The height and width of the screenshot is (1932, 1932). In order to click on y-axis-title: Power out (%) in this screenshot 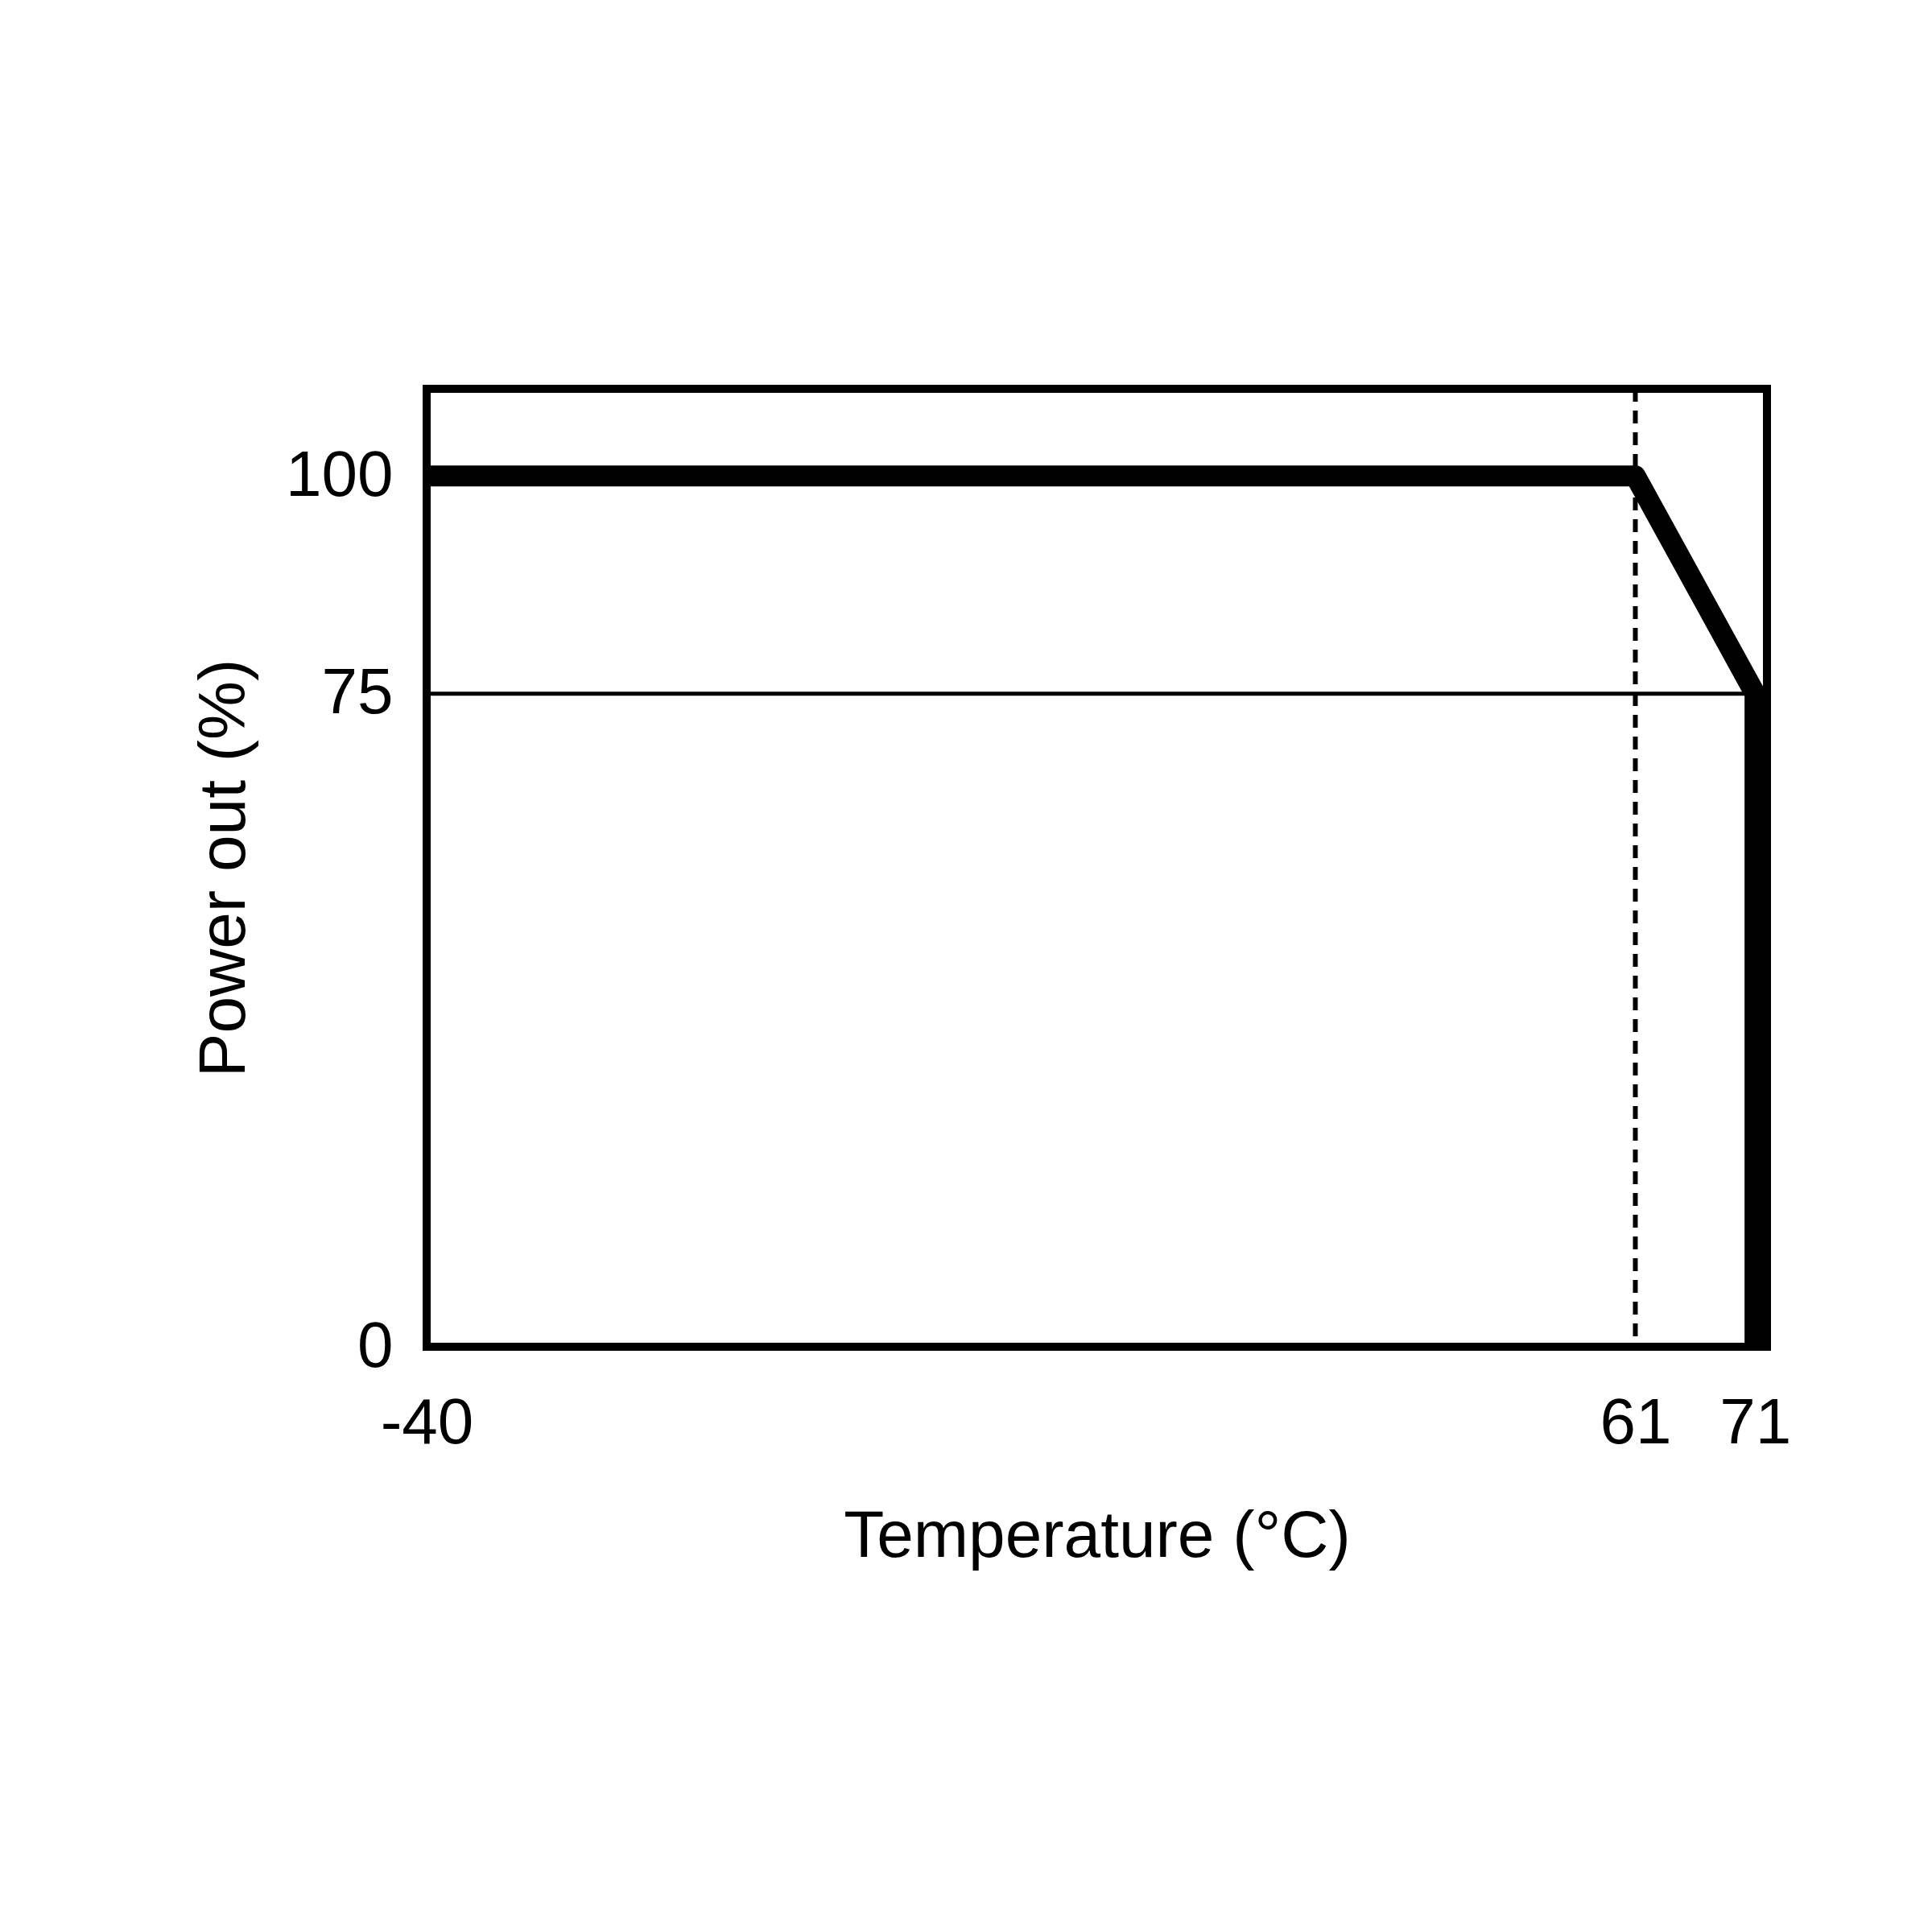, I will do `click(222, 868)`.